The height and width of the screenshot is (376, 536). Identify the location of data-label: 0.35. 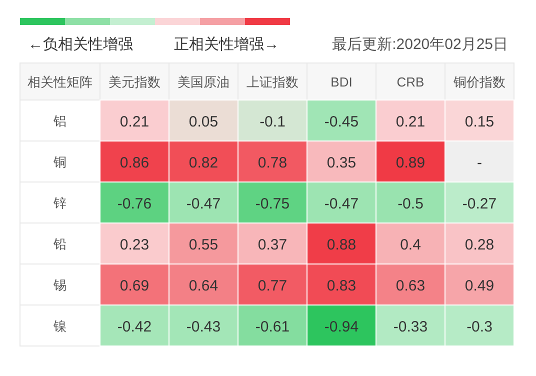
(341, 163).